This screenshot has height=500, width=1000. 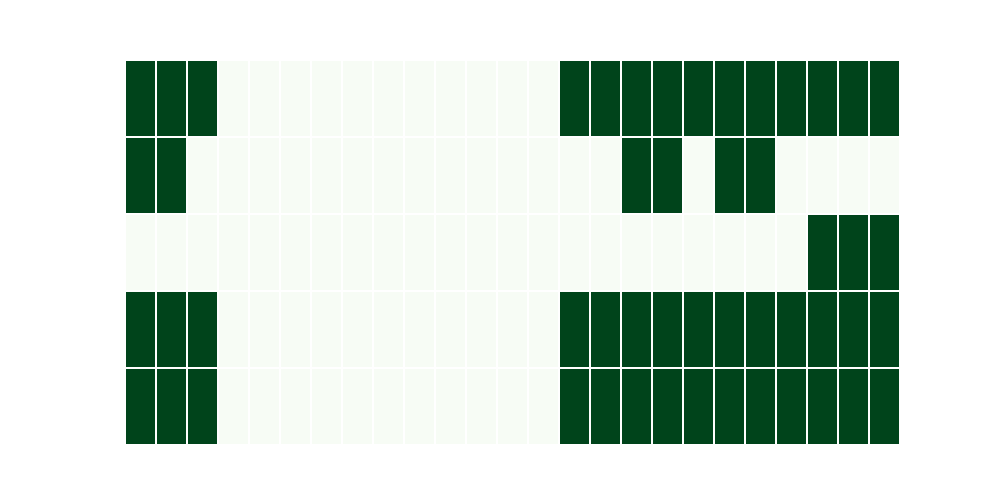 What do you see at coordinates (450, 329) in the screenshot?
I see `heatmap-cell-r3-c10` at bounding box center [450, 329].